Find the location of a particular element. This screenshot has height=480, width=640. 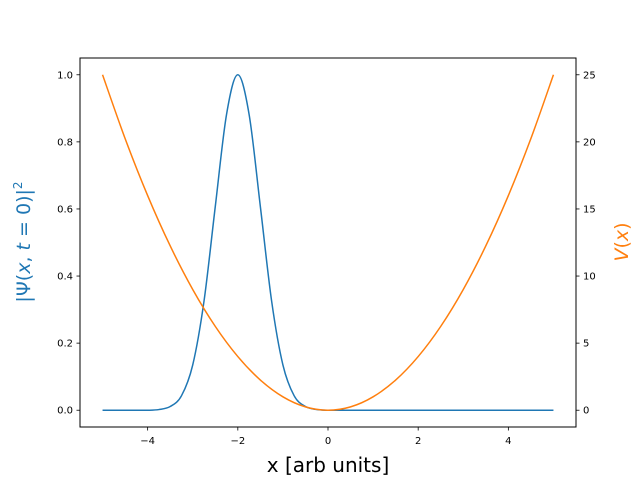

x-axis: −4 −2 0 2 4 is located at coordinates (326, 437).